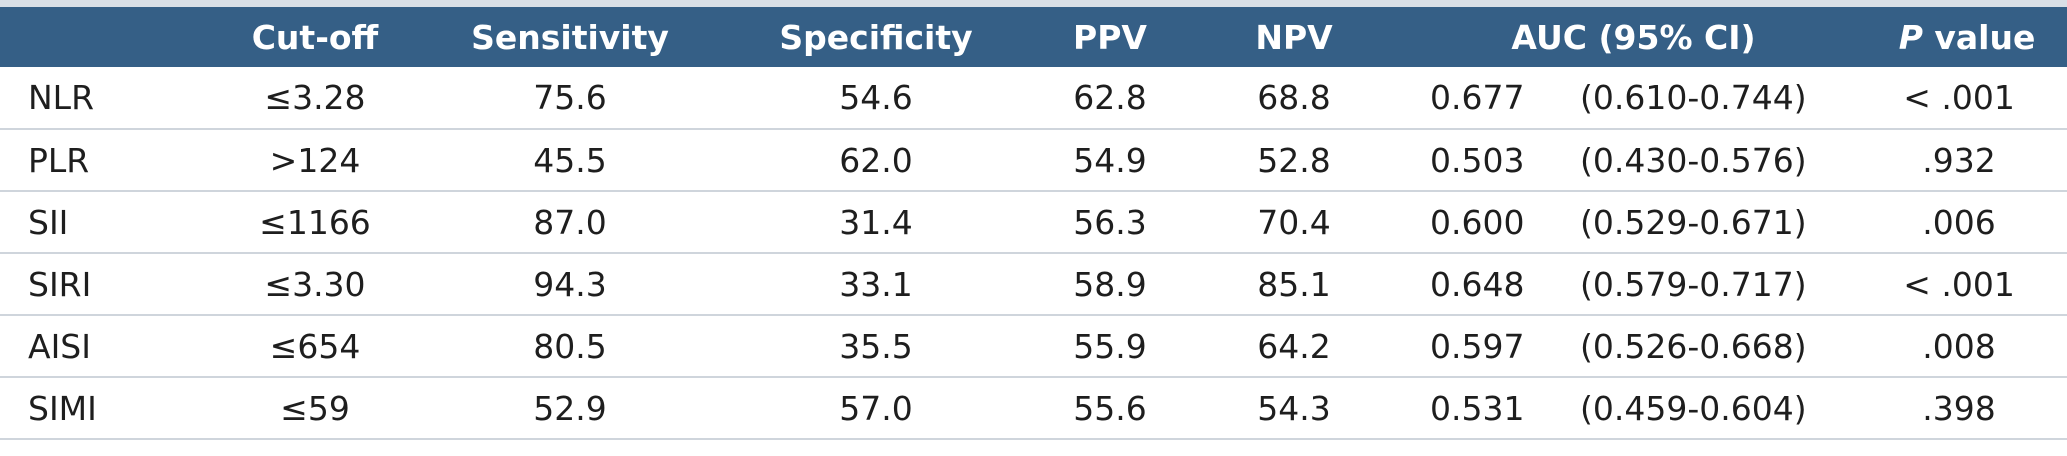 The height and width of the screenshot is (456, 2067). Describe the element at coordinates (570, 98) in the screenshot. I see `cell-sensitivity: 75.6` at that location.